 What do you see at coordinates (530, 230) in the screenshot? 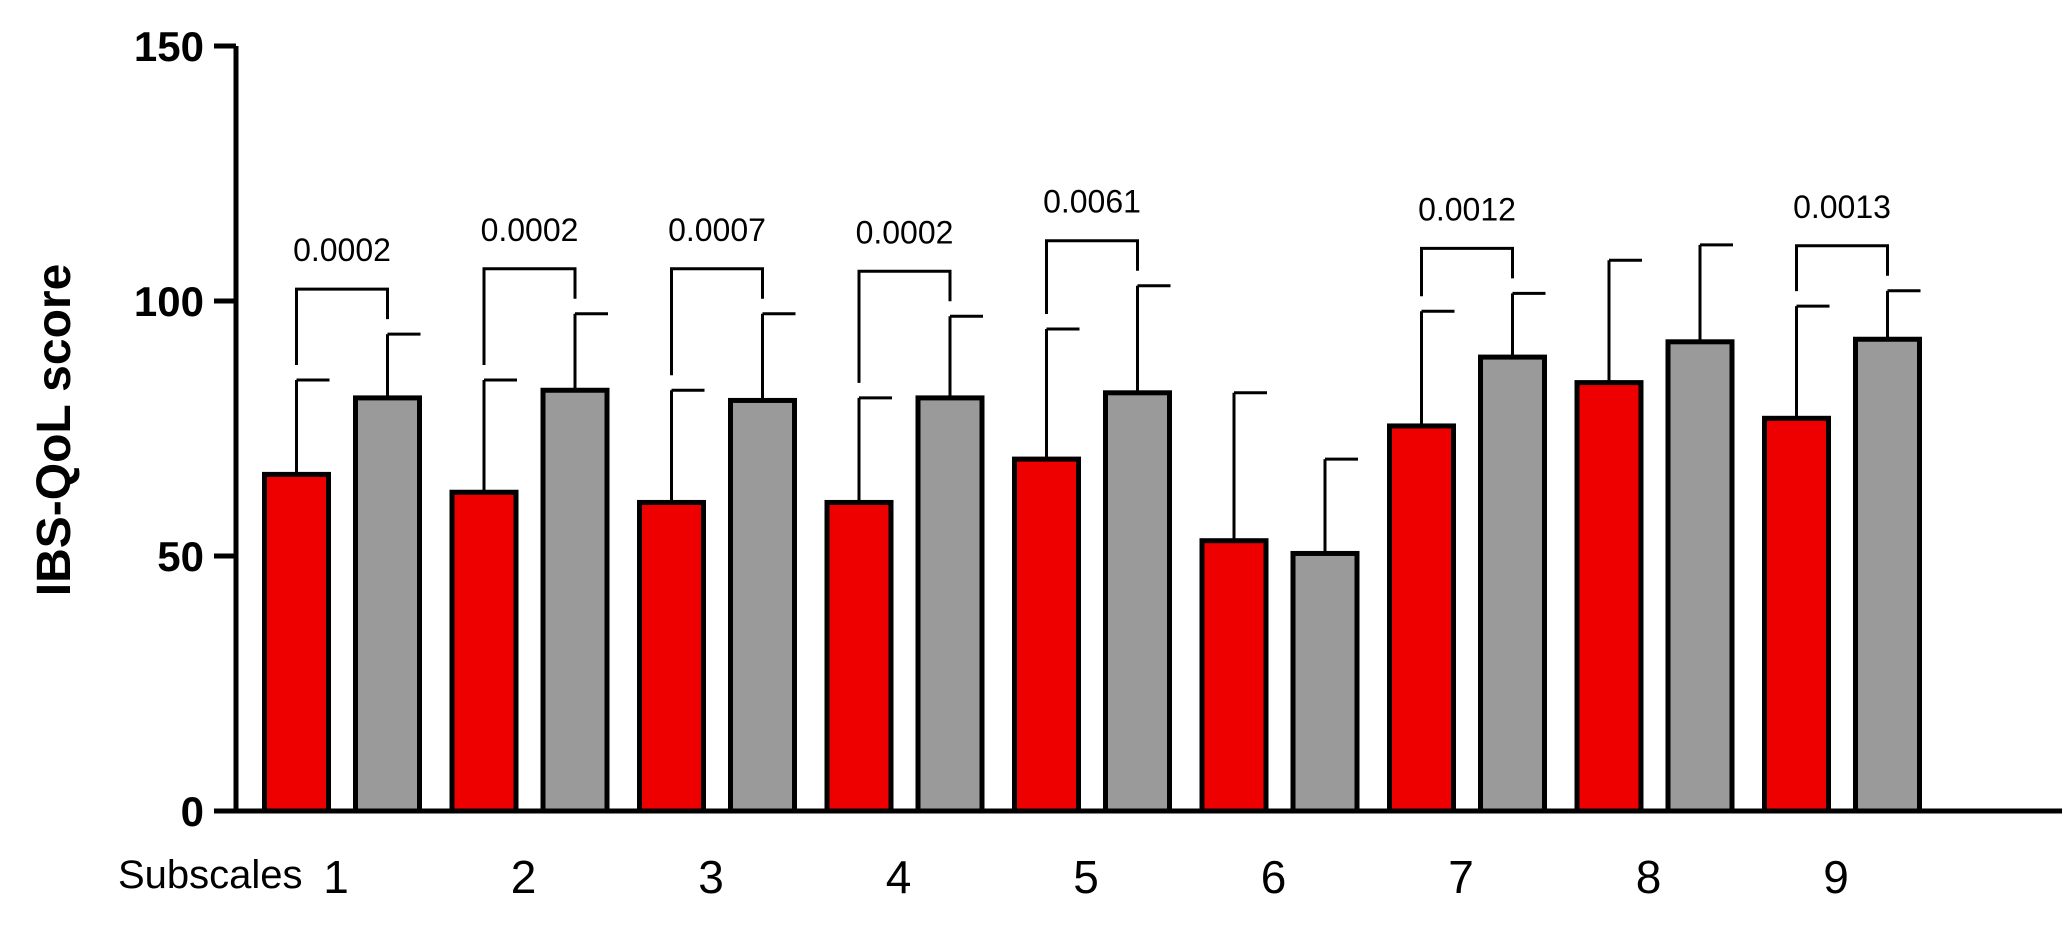
I see `p-value-2: 0.0002` at bounding box center [530, 230].